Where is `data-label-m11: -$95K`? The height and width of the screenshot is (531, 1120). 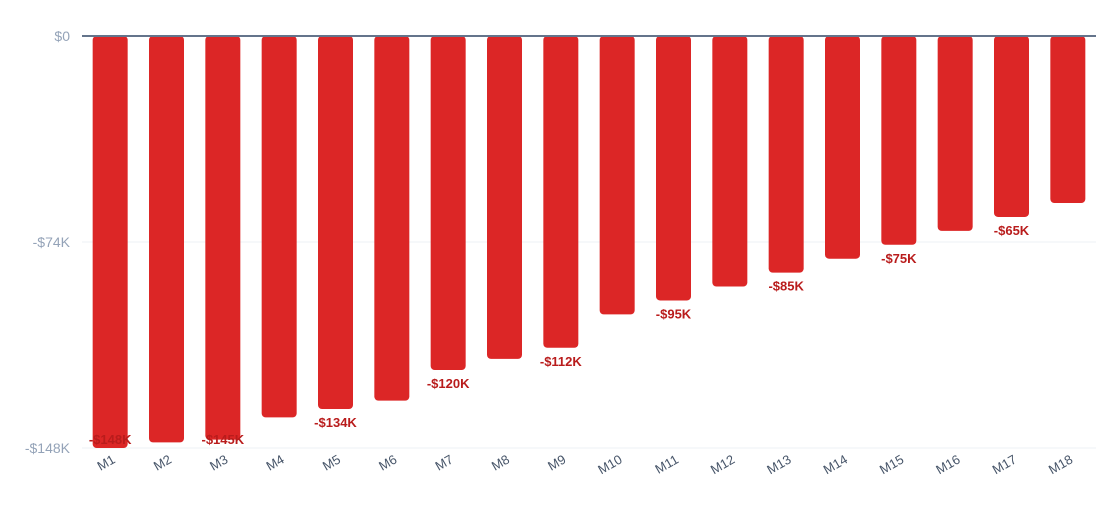 data-label-m11: -$95K is located at coordinates (674, 313).